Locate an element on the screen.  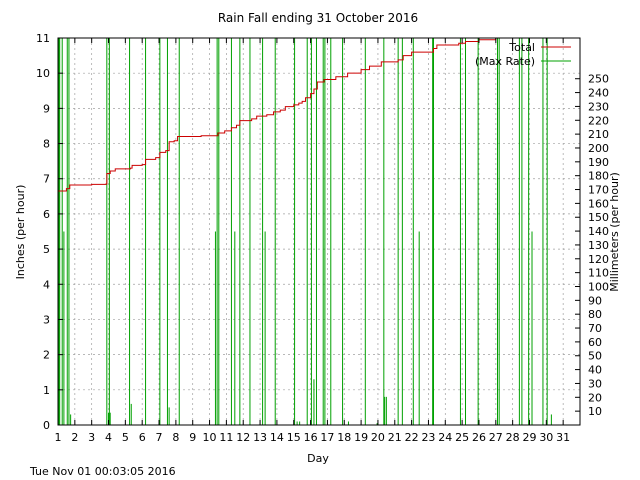
x-tick-label: 17 is located at coordinates (327, 437).